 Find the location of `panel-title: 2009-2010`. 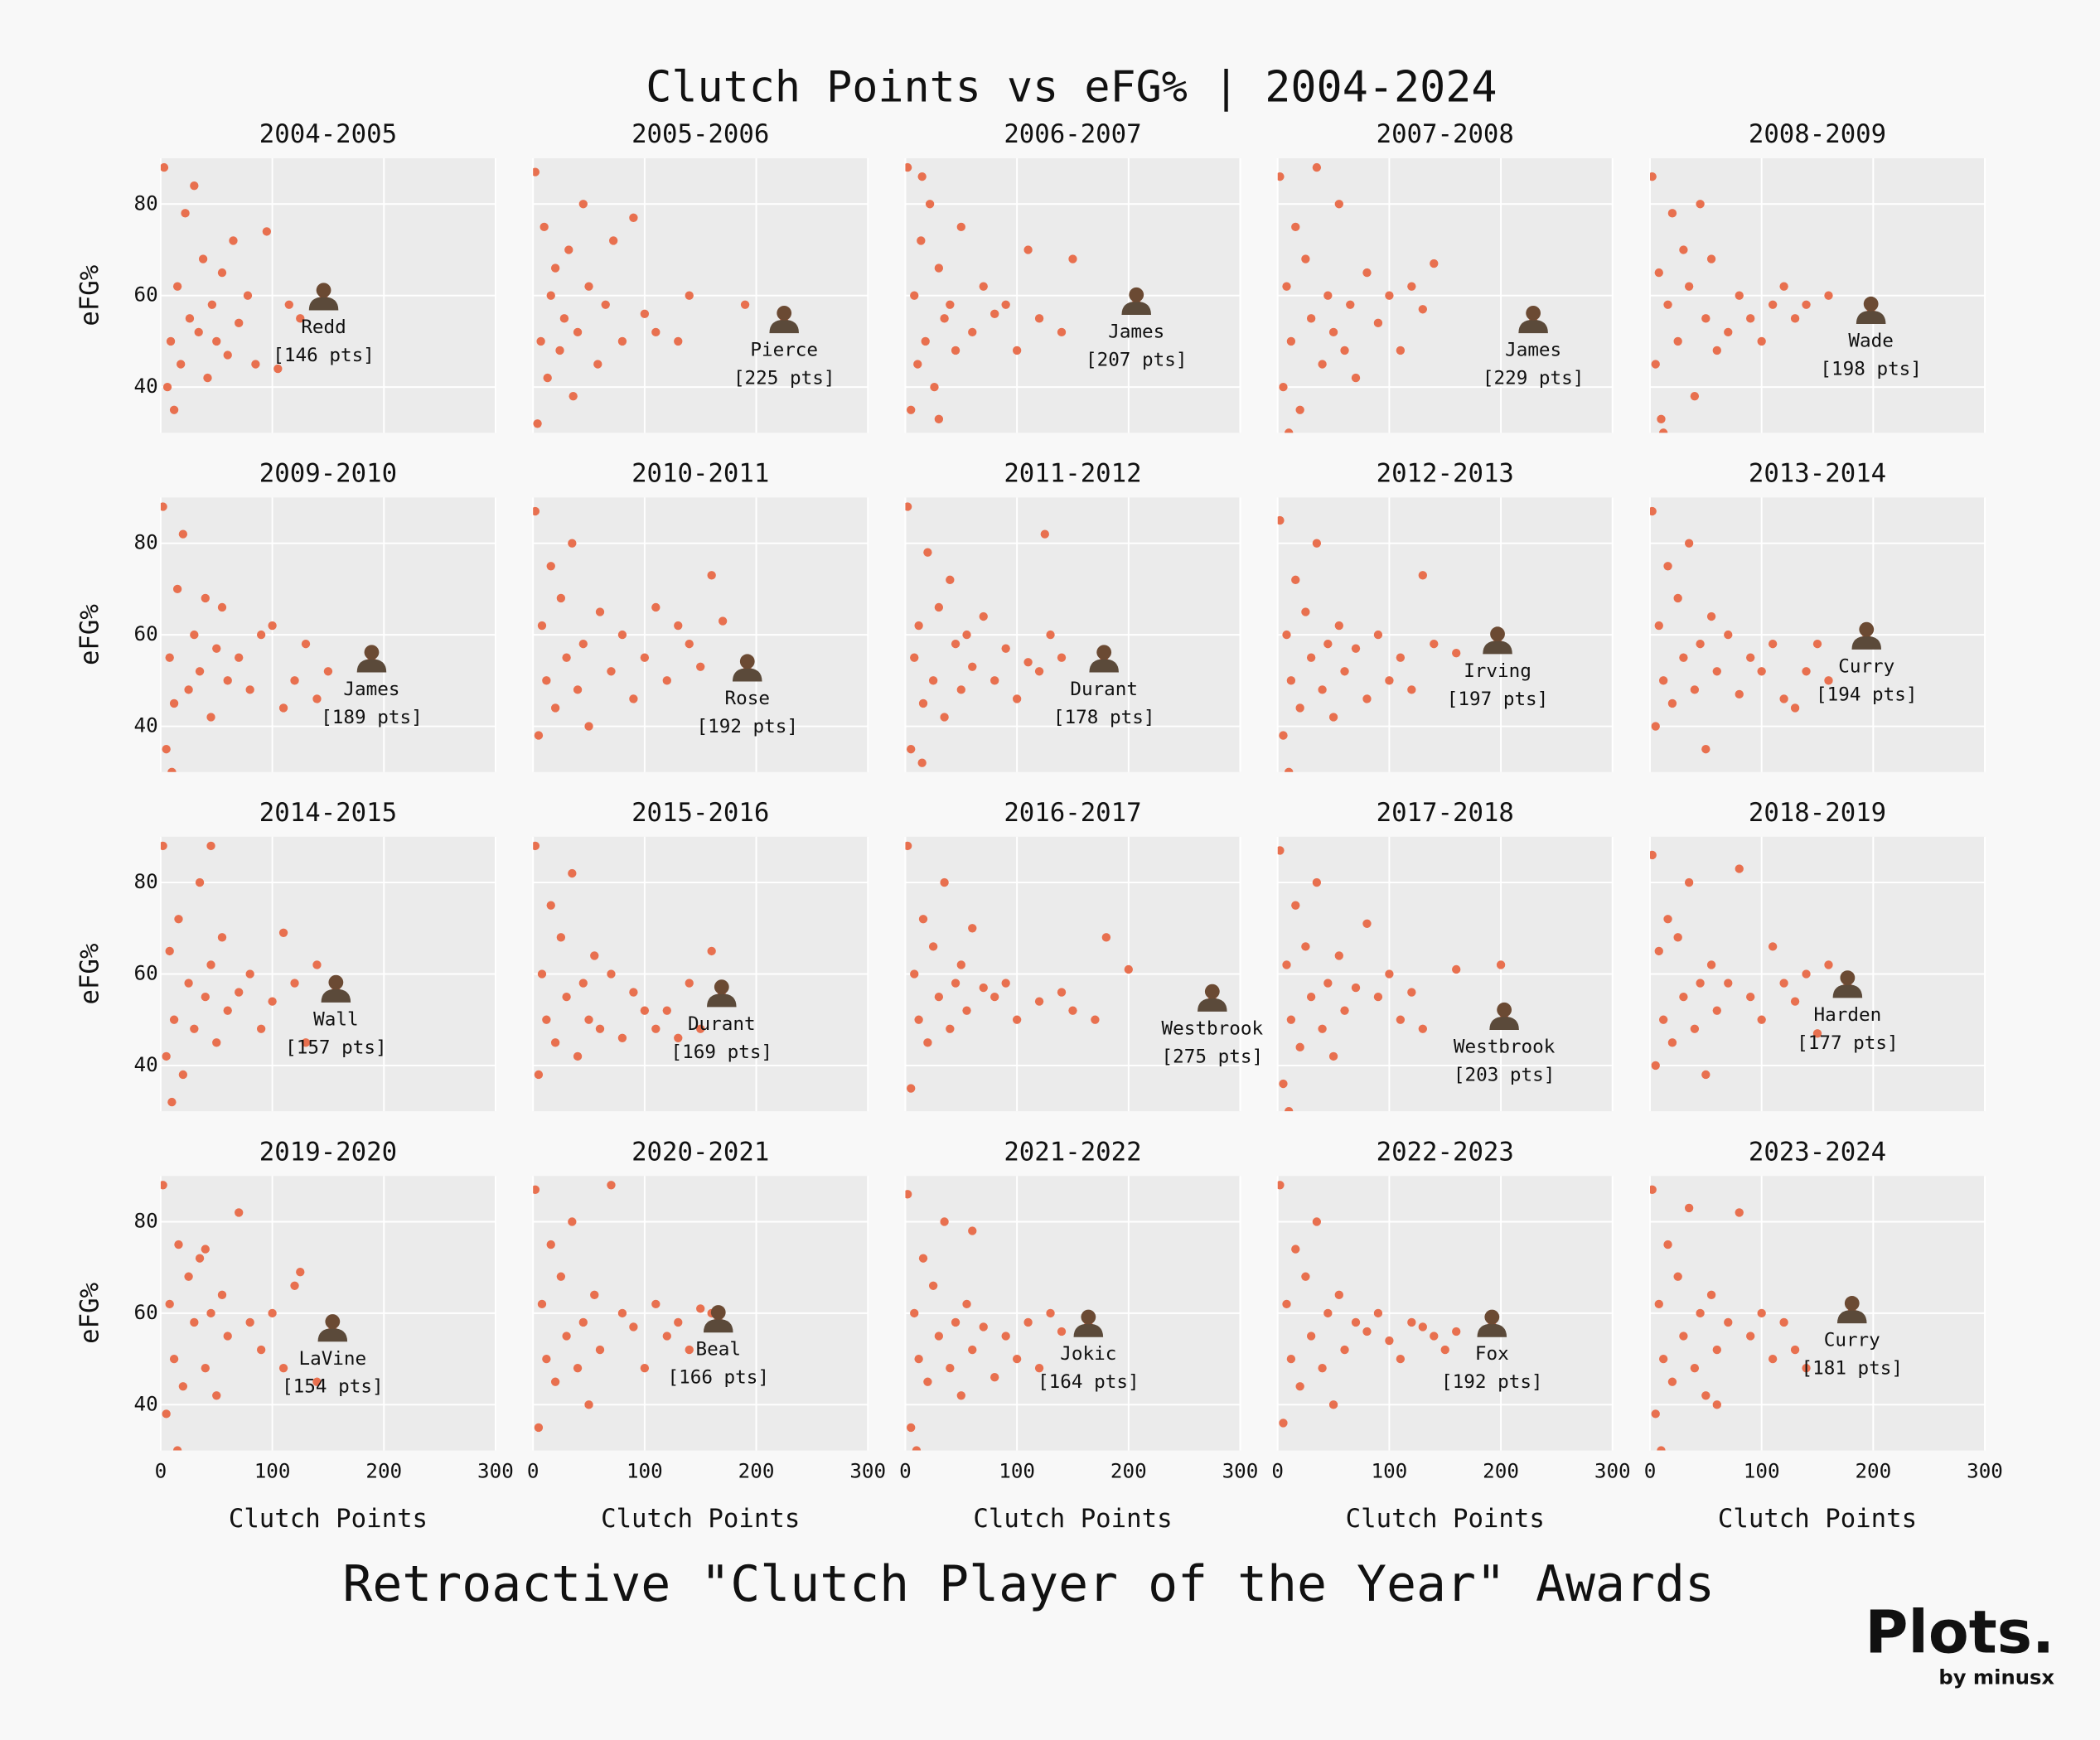

panel-title: 2009-2010 is located at coordinates (328, 473).